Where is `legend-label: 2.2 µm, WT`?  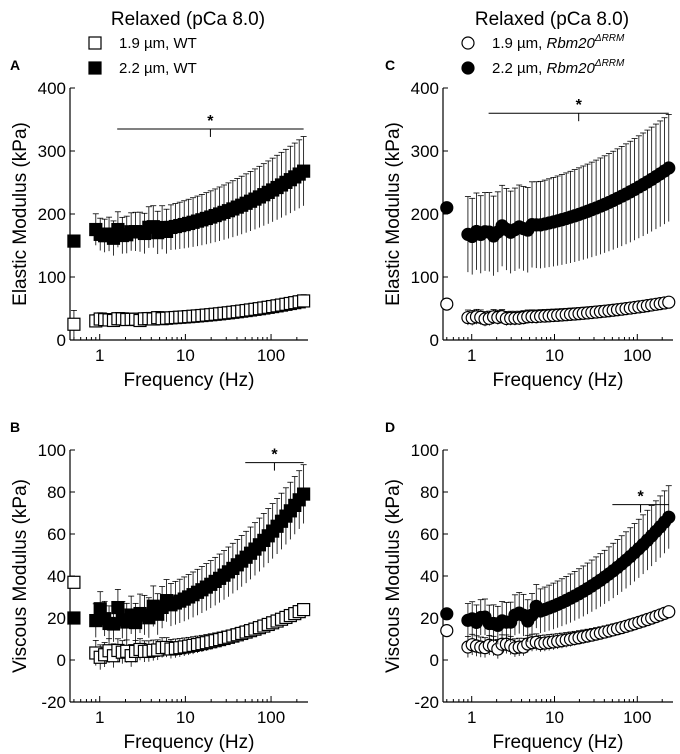 legend-label: 2.2 µm, WT is located at coordinates (158, 68).